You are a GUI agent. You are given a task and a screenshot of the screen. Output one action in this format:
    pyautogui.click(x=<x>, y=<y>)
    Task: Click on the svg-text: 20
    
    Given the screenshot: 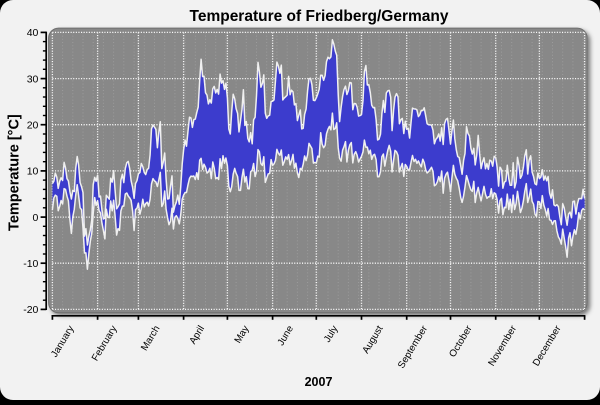 What is the action you would take?
    pyautogui.click(x=33, y=126)
    